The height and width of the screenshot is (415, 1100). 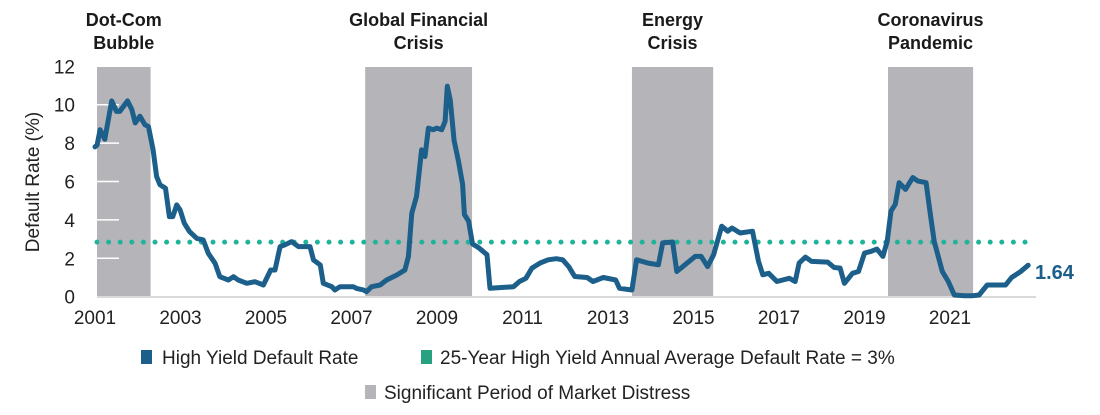 I want to click on legend-swatch-average, so click(x=426, y=357).